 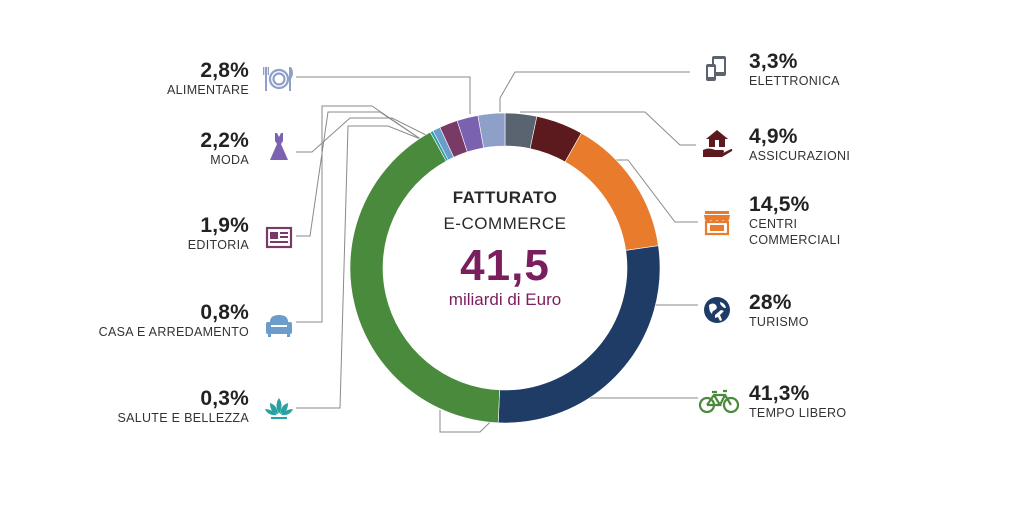 I want to click on pct-label: 0,8%, so click(x=224, y=312).